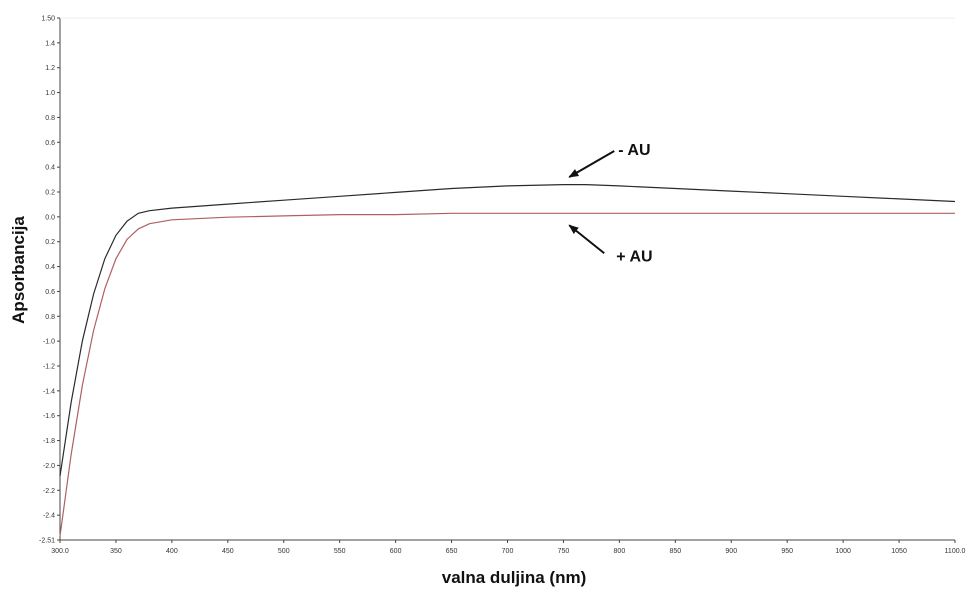 The height and width of the screenshot is (589, 967). I want to click on x-tick-label: 400, so click(172, 551).